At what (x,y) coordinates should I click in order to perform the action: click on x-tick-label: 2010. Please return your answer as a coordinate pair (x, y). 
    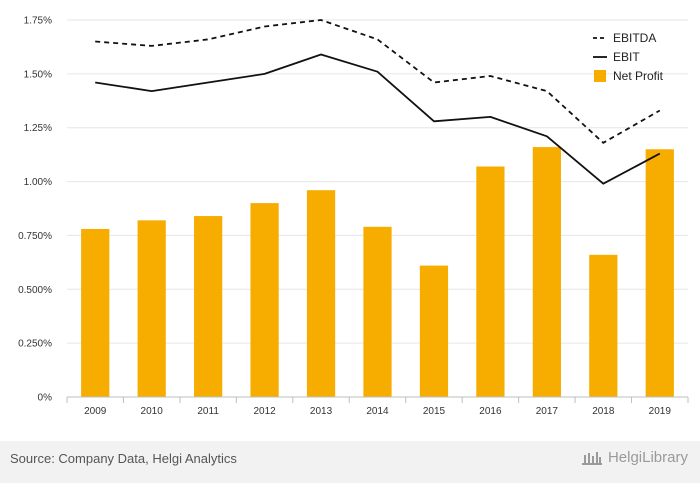
    Looking at the image, I should click on (152, 411).